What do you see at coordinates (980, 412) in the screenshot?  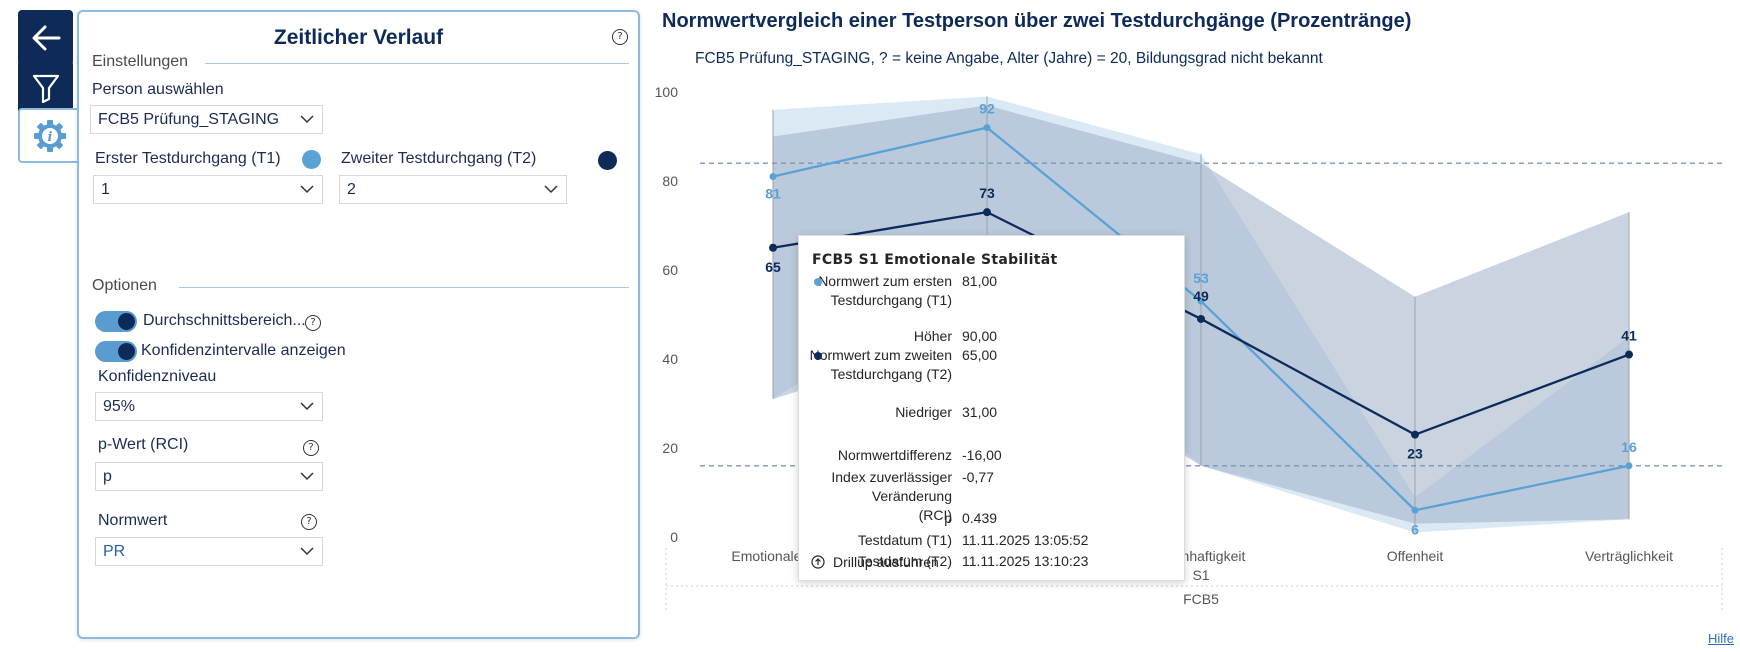 I see `tooltip-row-value: 31,00` at bounding box center [980, 412].